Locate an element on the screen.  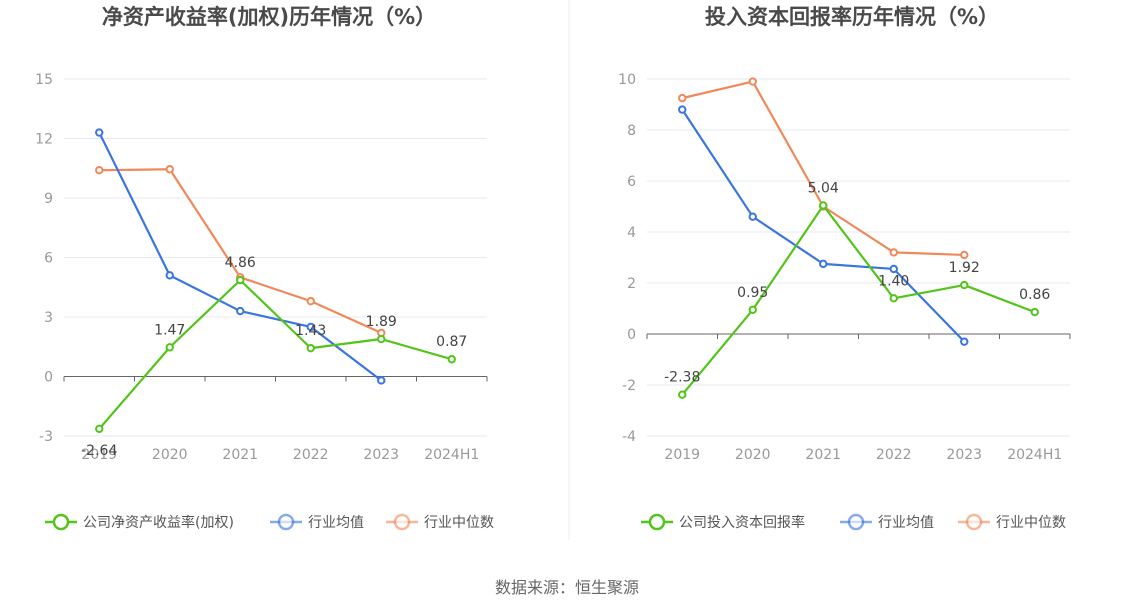
median-series-line is located at coordinates (823, 168).